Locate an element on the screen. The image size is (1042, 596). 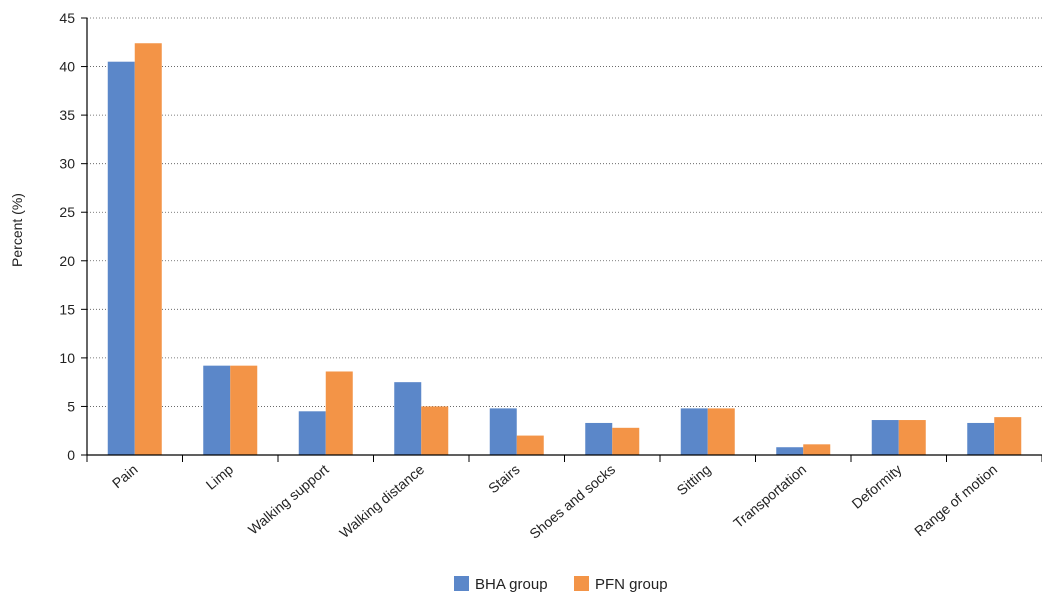
y-tick-label: 35 is located at coordinates (67, 115).